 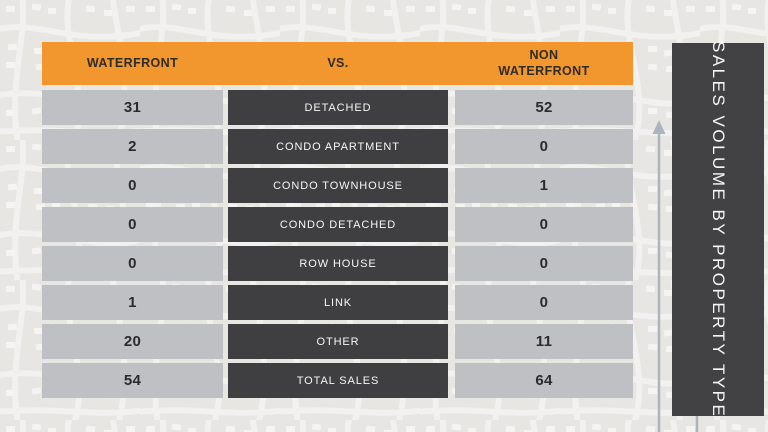 I want to click on category-cell: OTHER, so click(x=338, y=341).